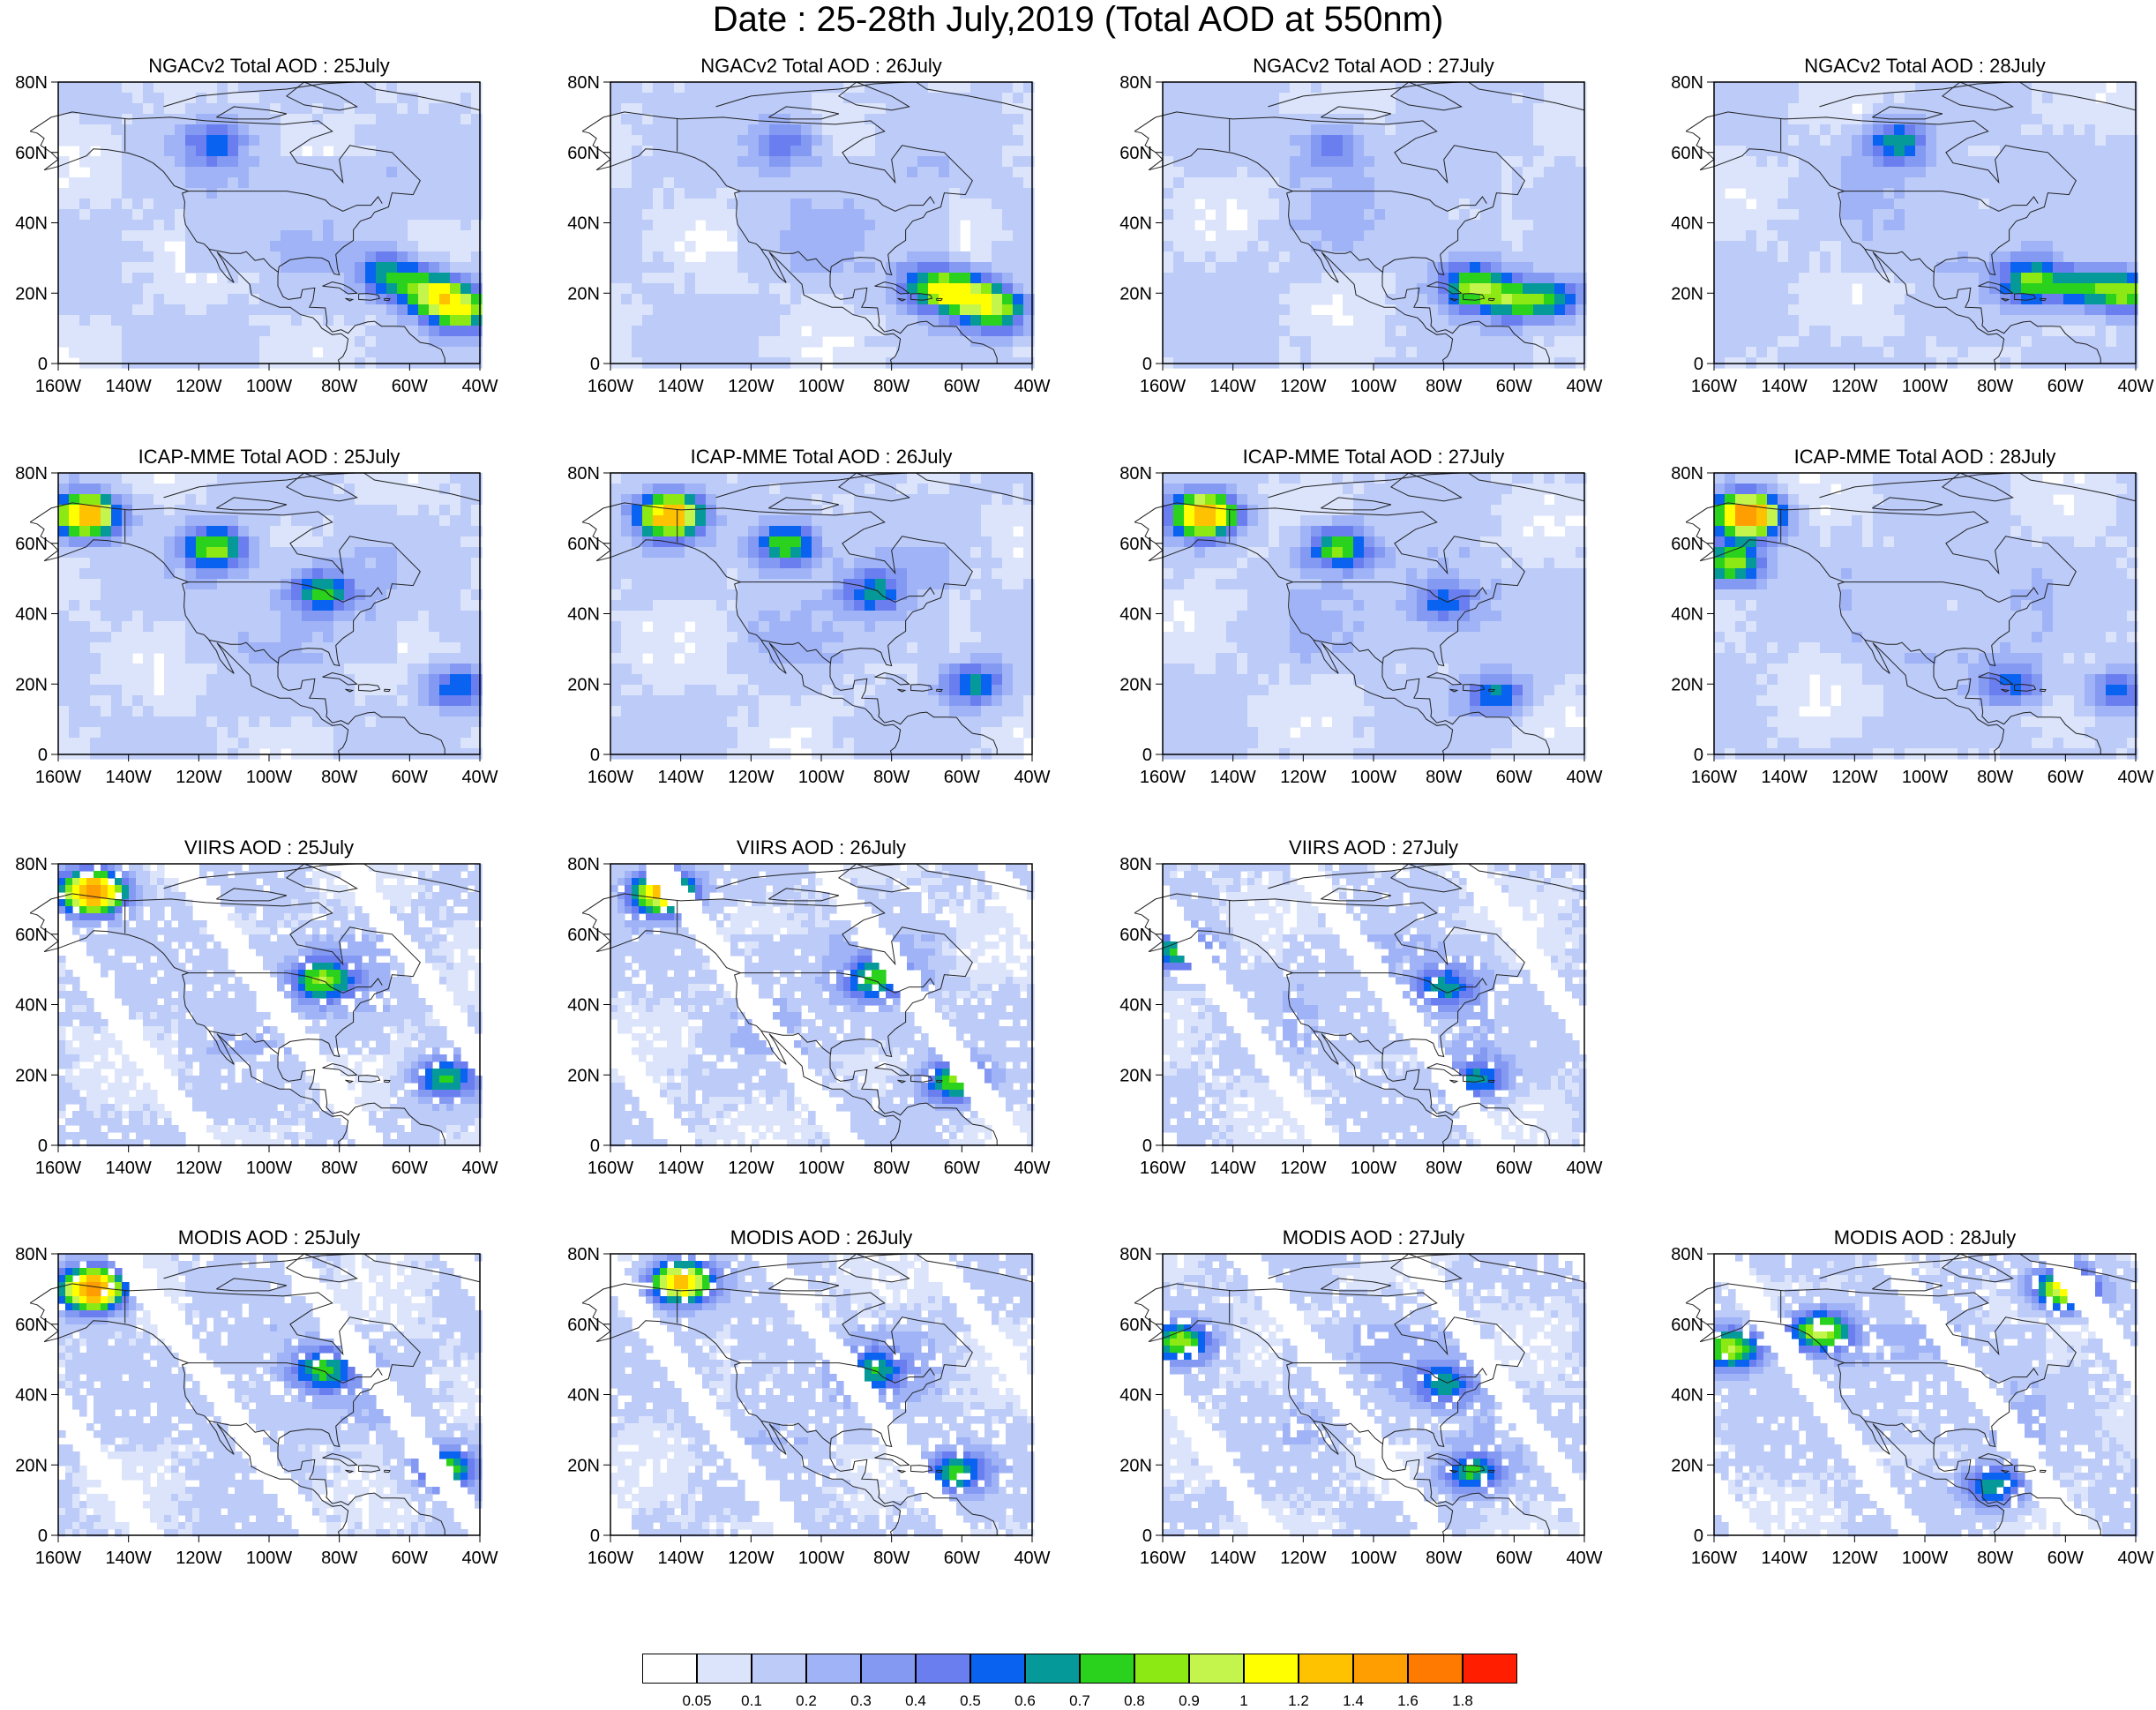  Describe the element at coordinates (252, 113) in the screenshot. I see `coastline` at that location.